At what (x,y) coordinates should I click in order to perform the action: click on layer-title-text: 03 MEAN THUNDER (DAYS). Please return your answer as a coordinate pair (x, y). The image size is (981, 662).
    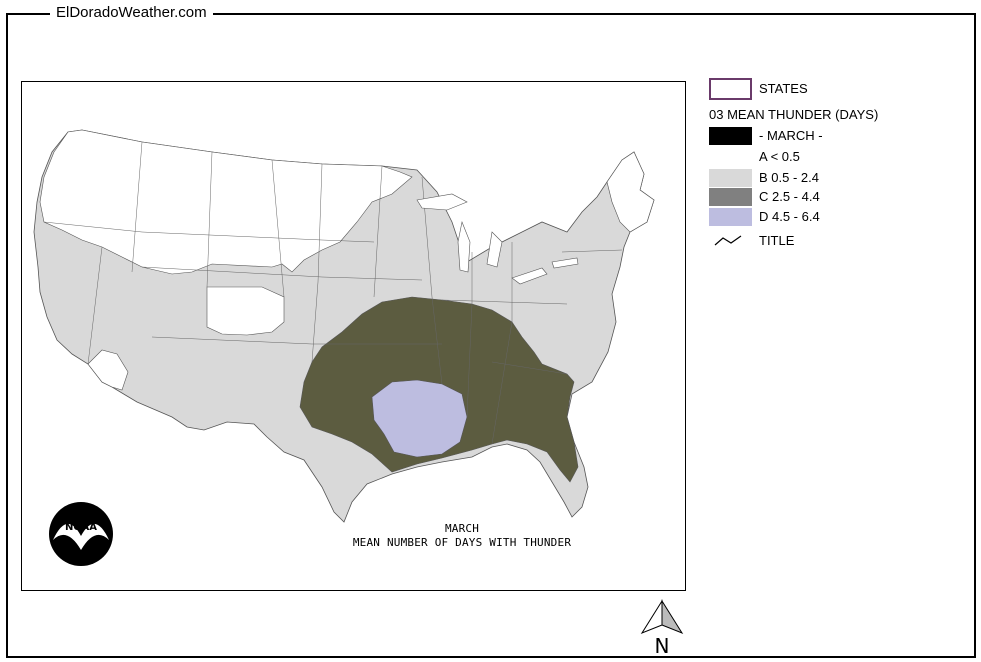
    Looking at the image, I should click on (794, 114).